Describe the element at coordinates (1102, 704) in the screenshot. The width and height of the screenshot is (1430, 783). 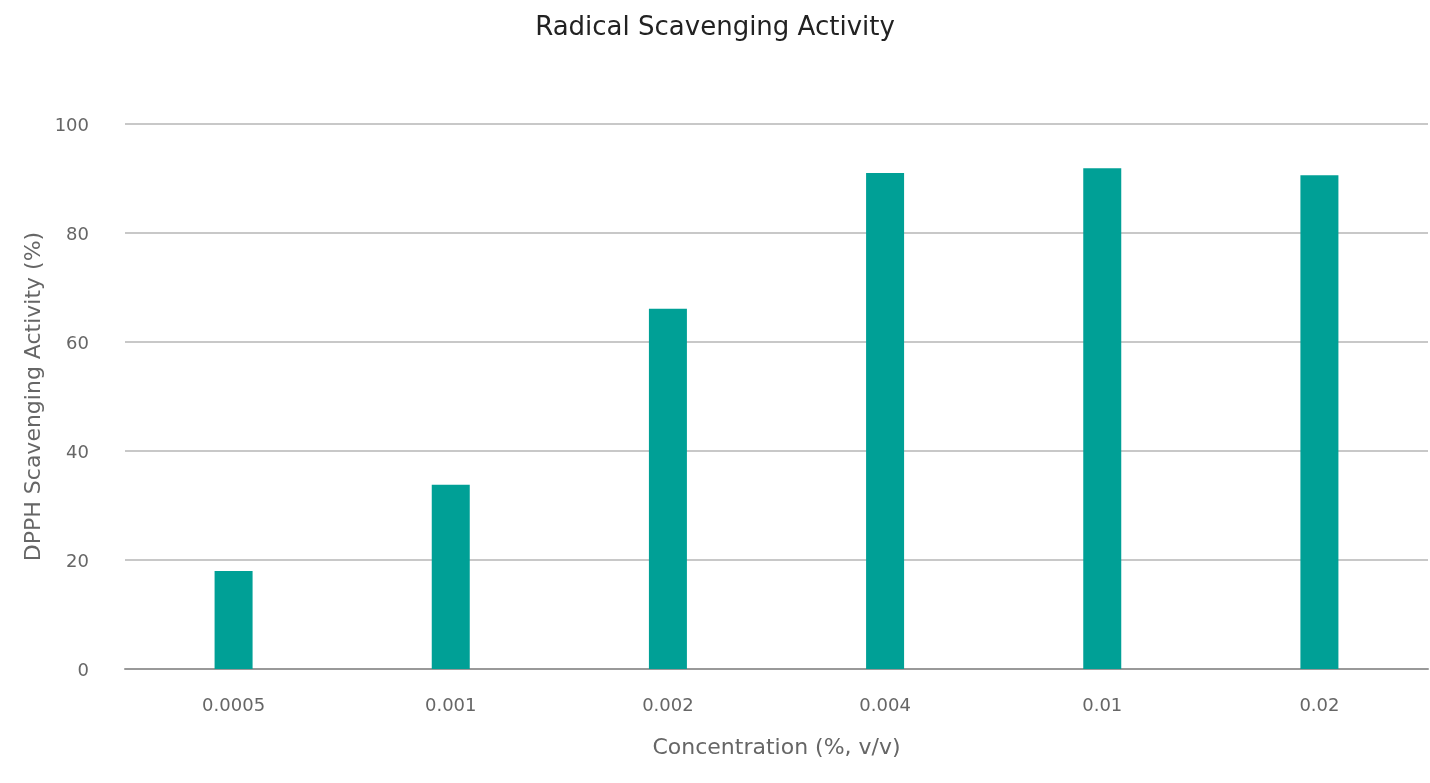
I see `x-tick-label: 0.01` at that location.